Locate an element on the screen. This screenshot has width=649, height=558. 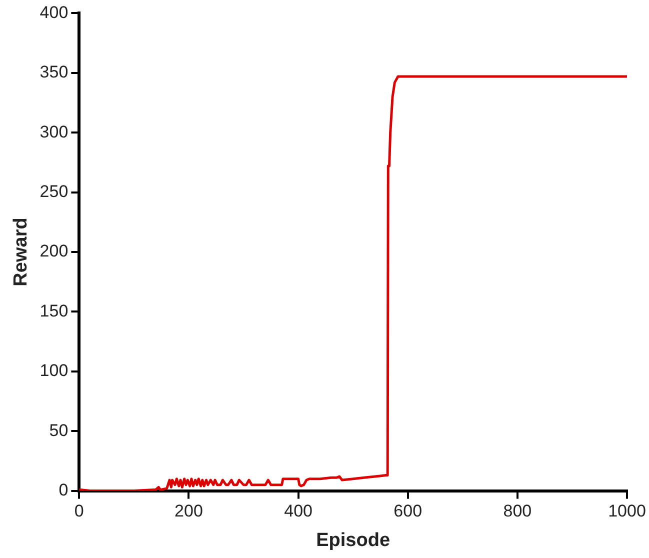
x-tick-label: 1000 is located at coordinates (627, 511).